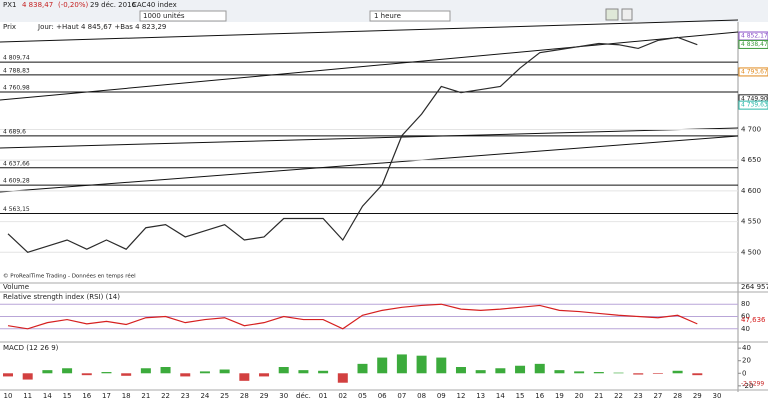  What do you see at coordinates (204, 396) in the screenshot?
I see `date-label: 24` at bounding box center [204, 396].